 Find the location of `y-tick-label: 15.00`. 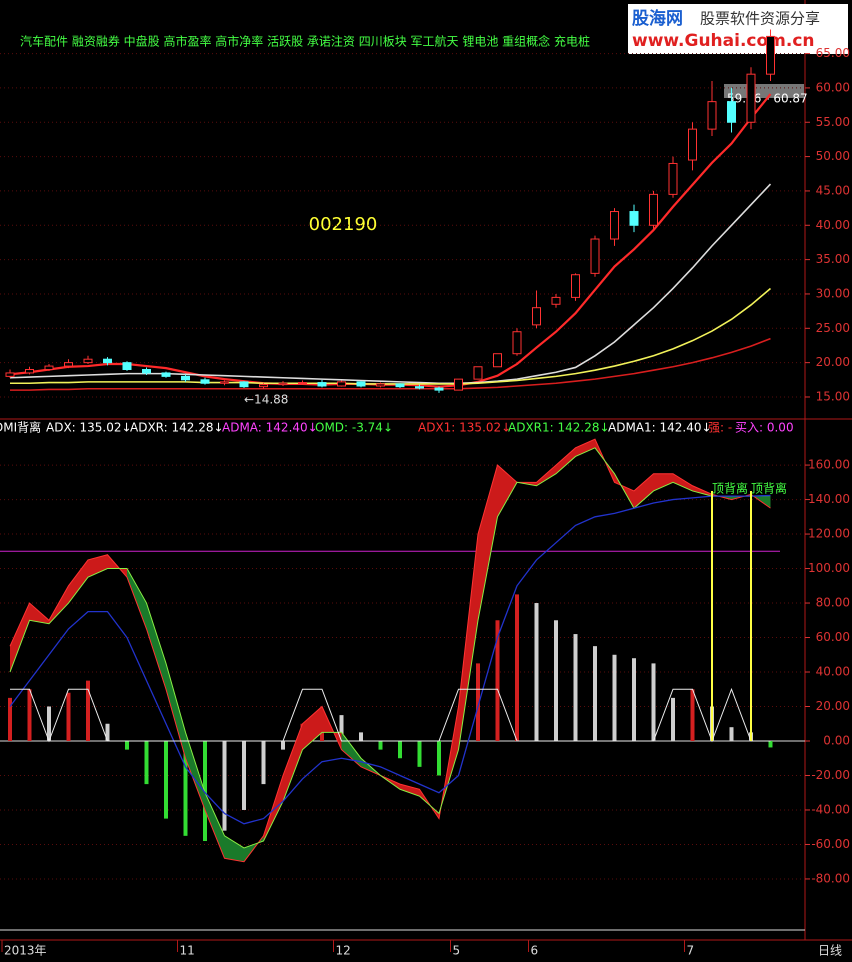

y-tick-label: 15.00 is located at coordinates (833, 396).